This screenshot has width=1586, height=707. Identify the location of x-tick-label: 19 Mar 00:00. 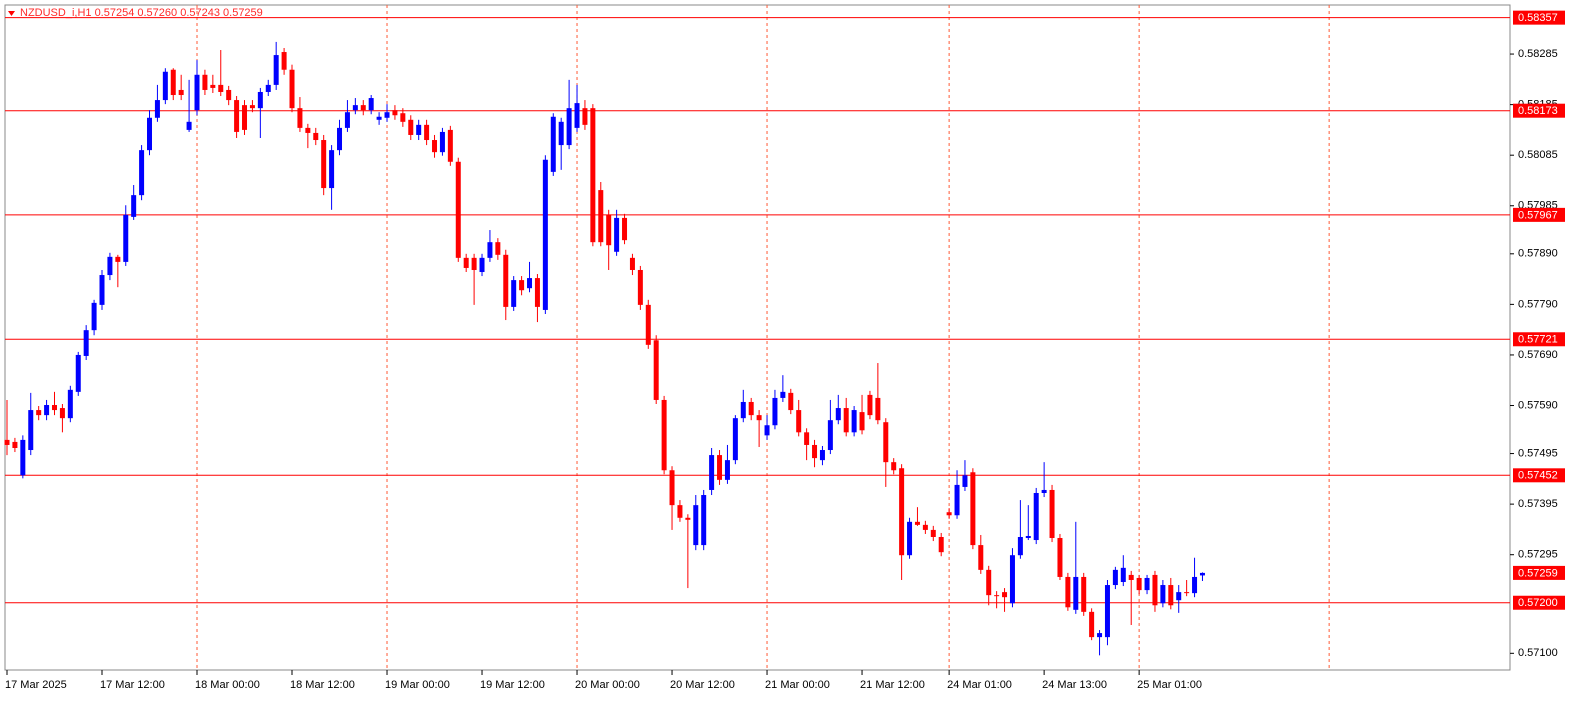
(417, 685).